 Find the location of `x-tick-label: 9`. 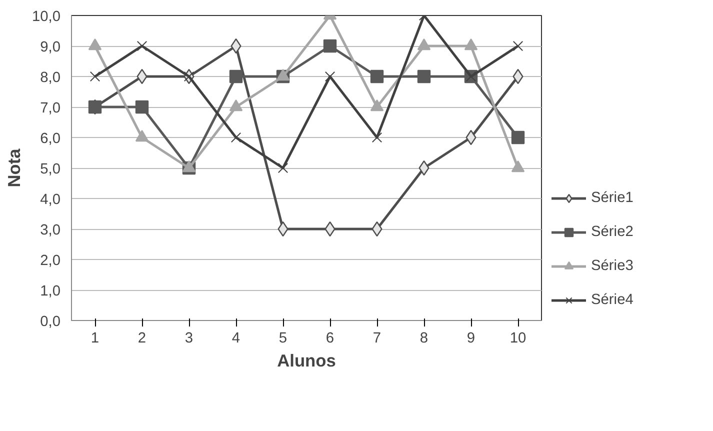

x-tick-label: 9 is located at coordinates (471, 338).